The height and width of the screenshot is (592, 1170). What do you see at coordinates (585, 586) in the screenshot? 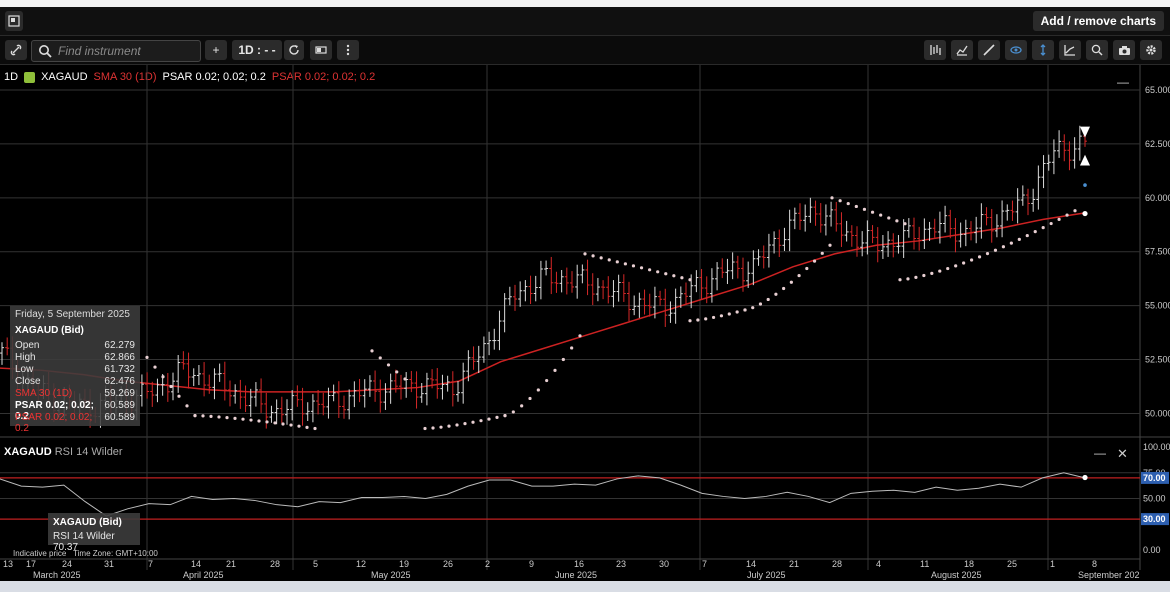
I see `os-taskbar` at bounding box center [585, 586].